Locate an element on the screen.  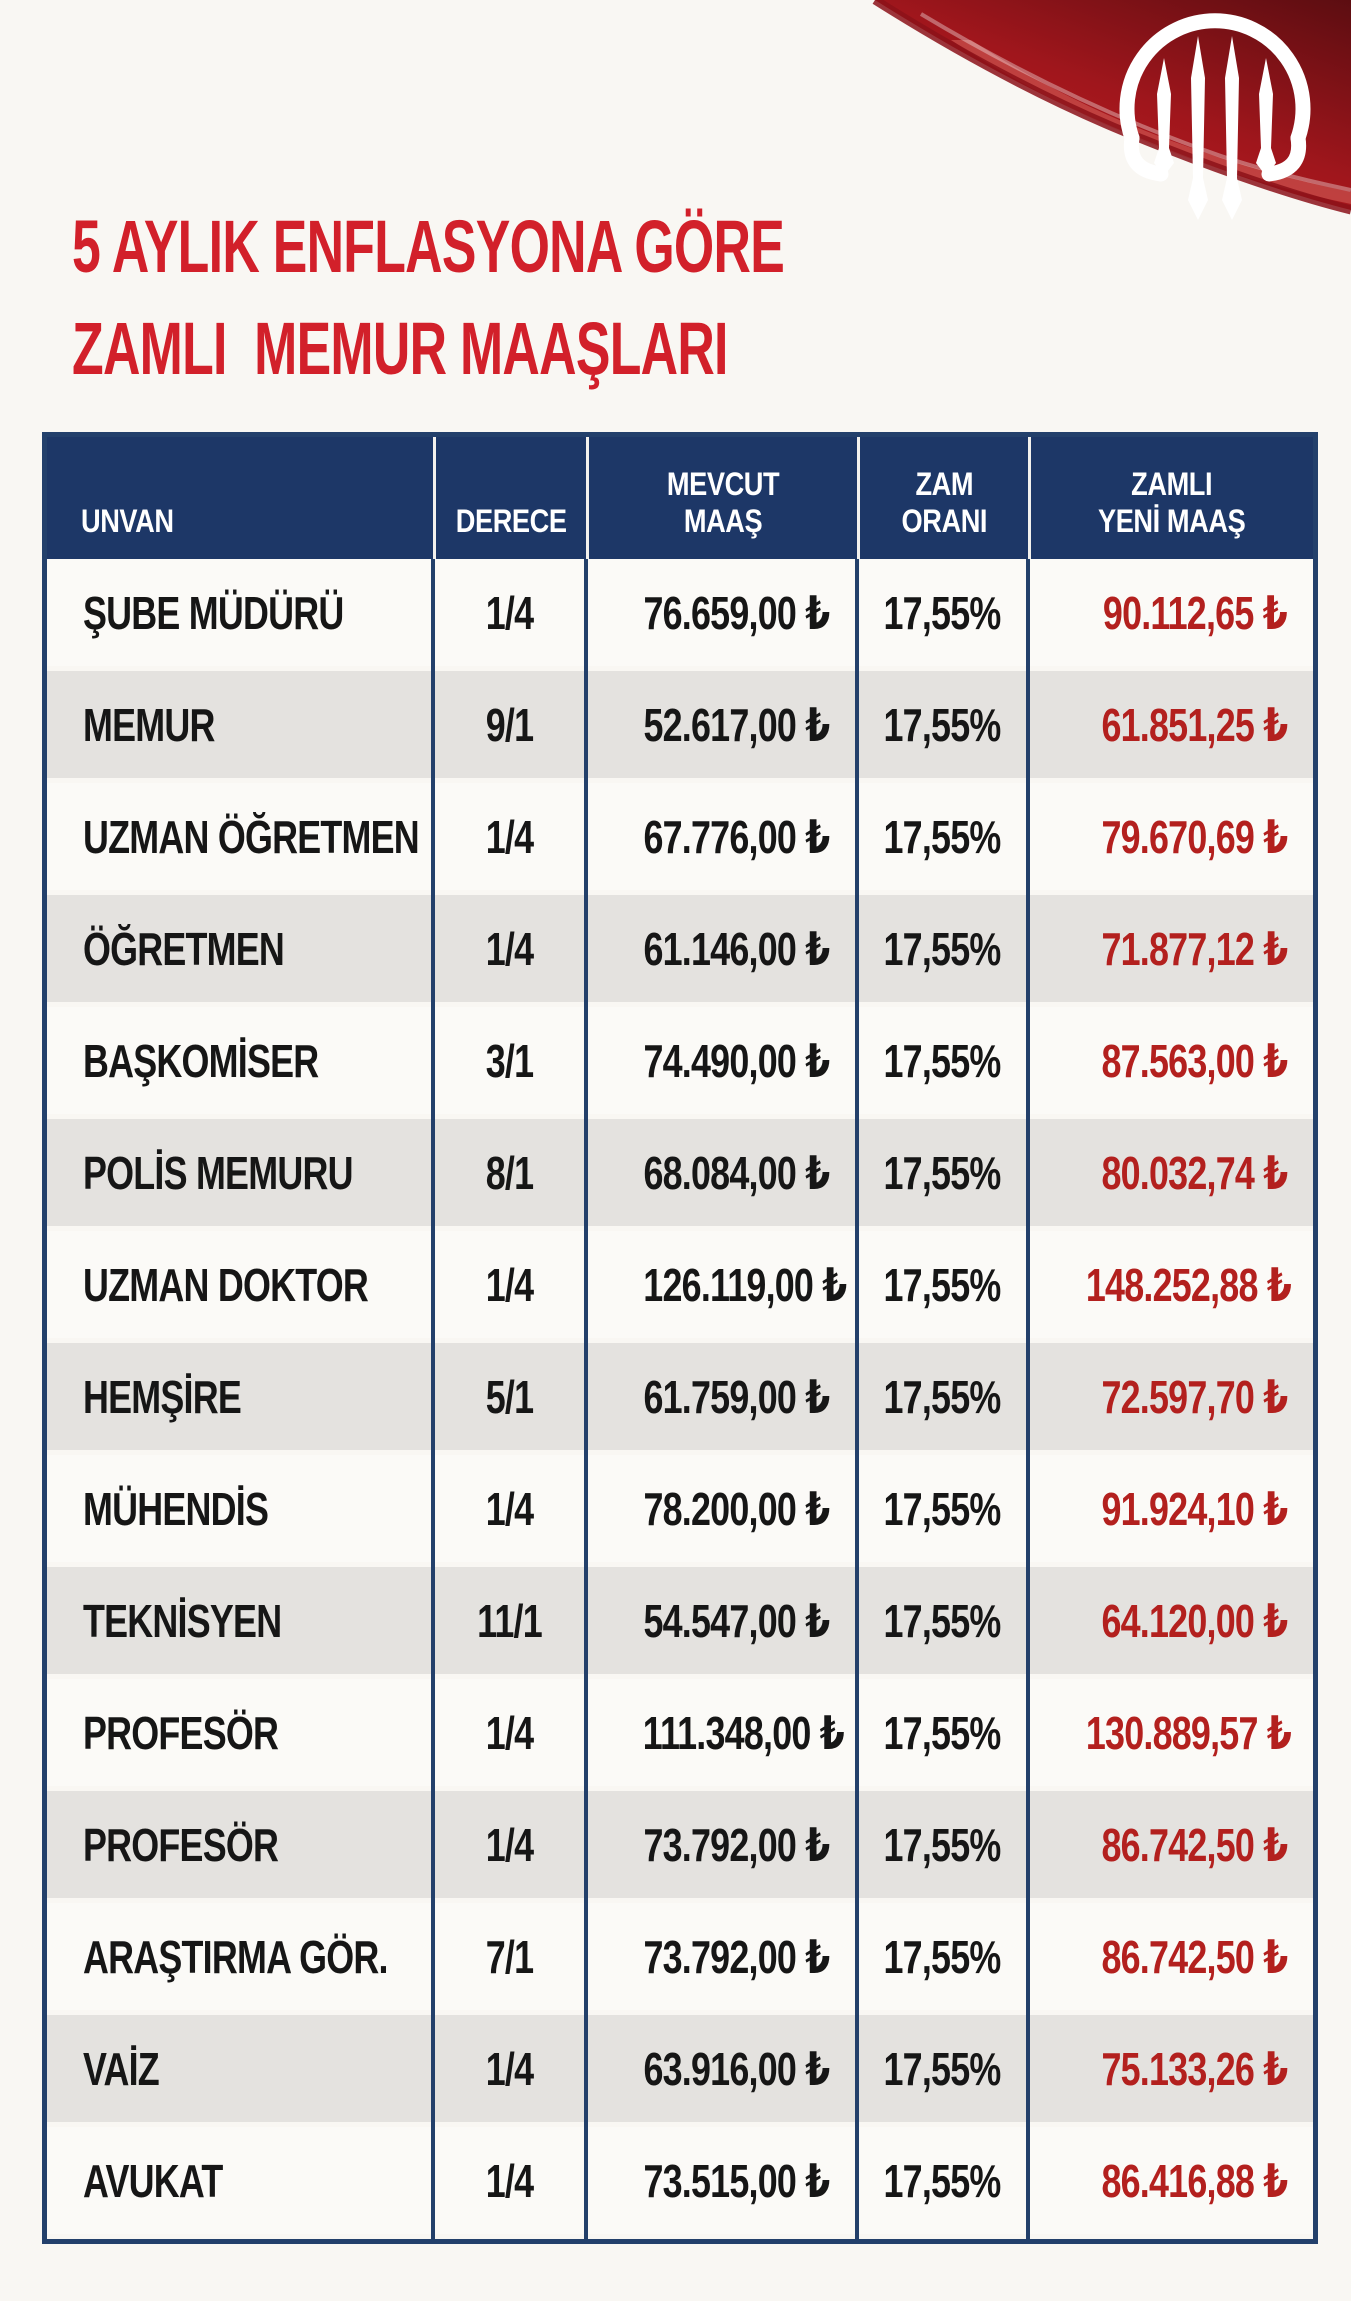
cell-derece: 8/1 is located at coordinates (509, 1175).